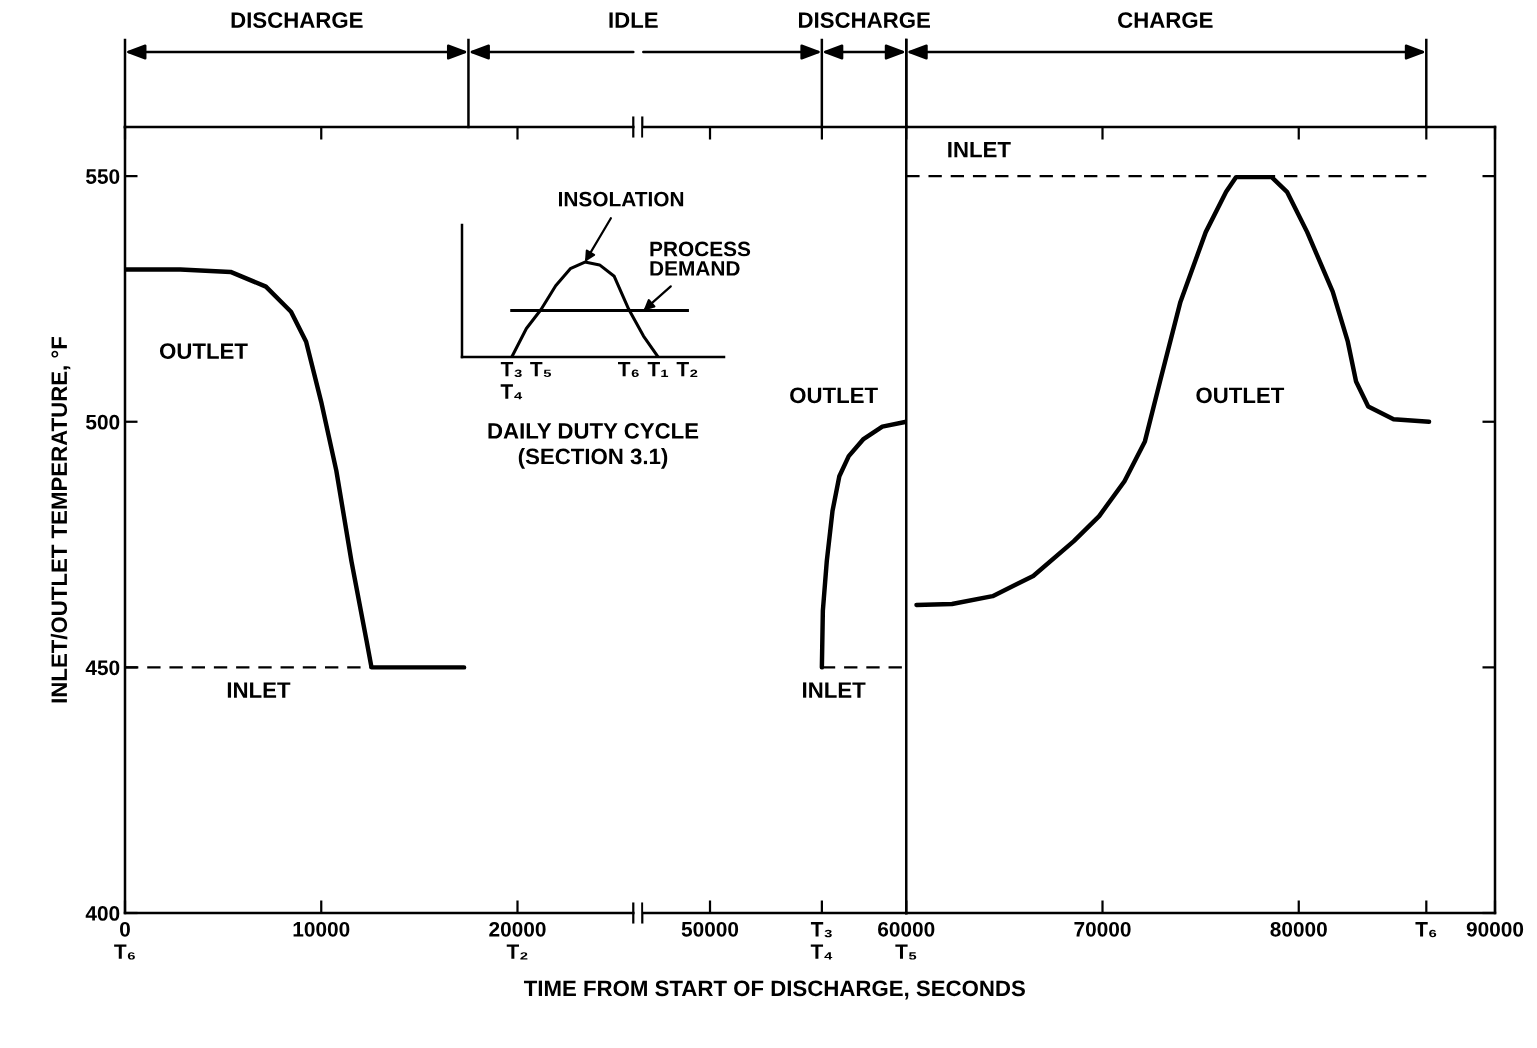 The height and width of the screenshot is (1048, 1537). Describe the element at coordinates (103, 176) in the screenshot. I see `y-tick-label: 550` at that location.